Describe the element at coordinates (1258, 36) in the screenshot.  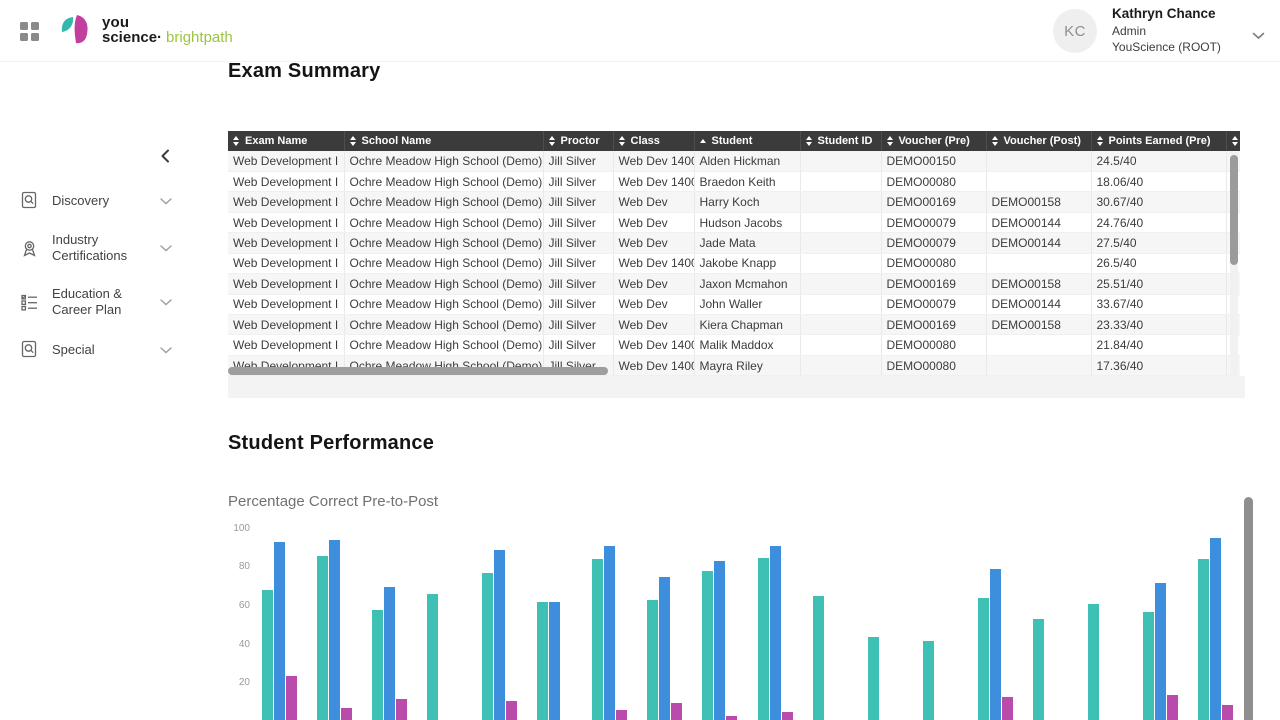
I see `user-menu-chevron-down-icon` at that location.